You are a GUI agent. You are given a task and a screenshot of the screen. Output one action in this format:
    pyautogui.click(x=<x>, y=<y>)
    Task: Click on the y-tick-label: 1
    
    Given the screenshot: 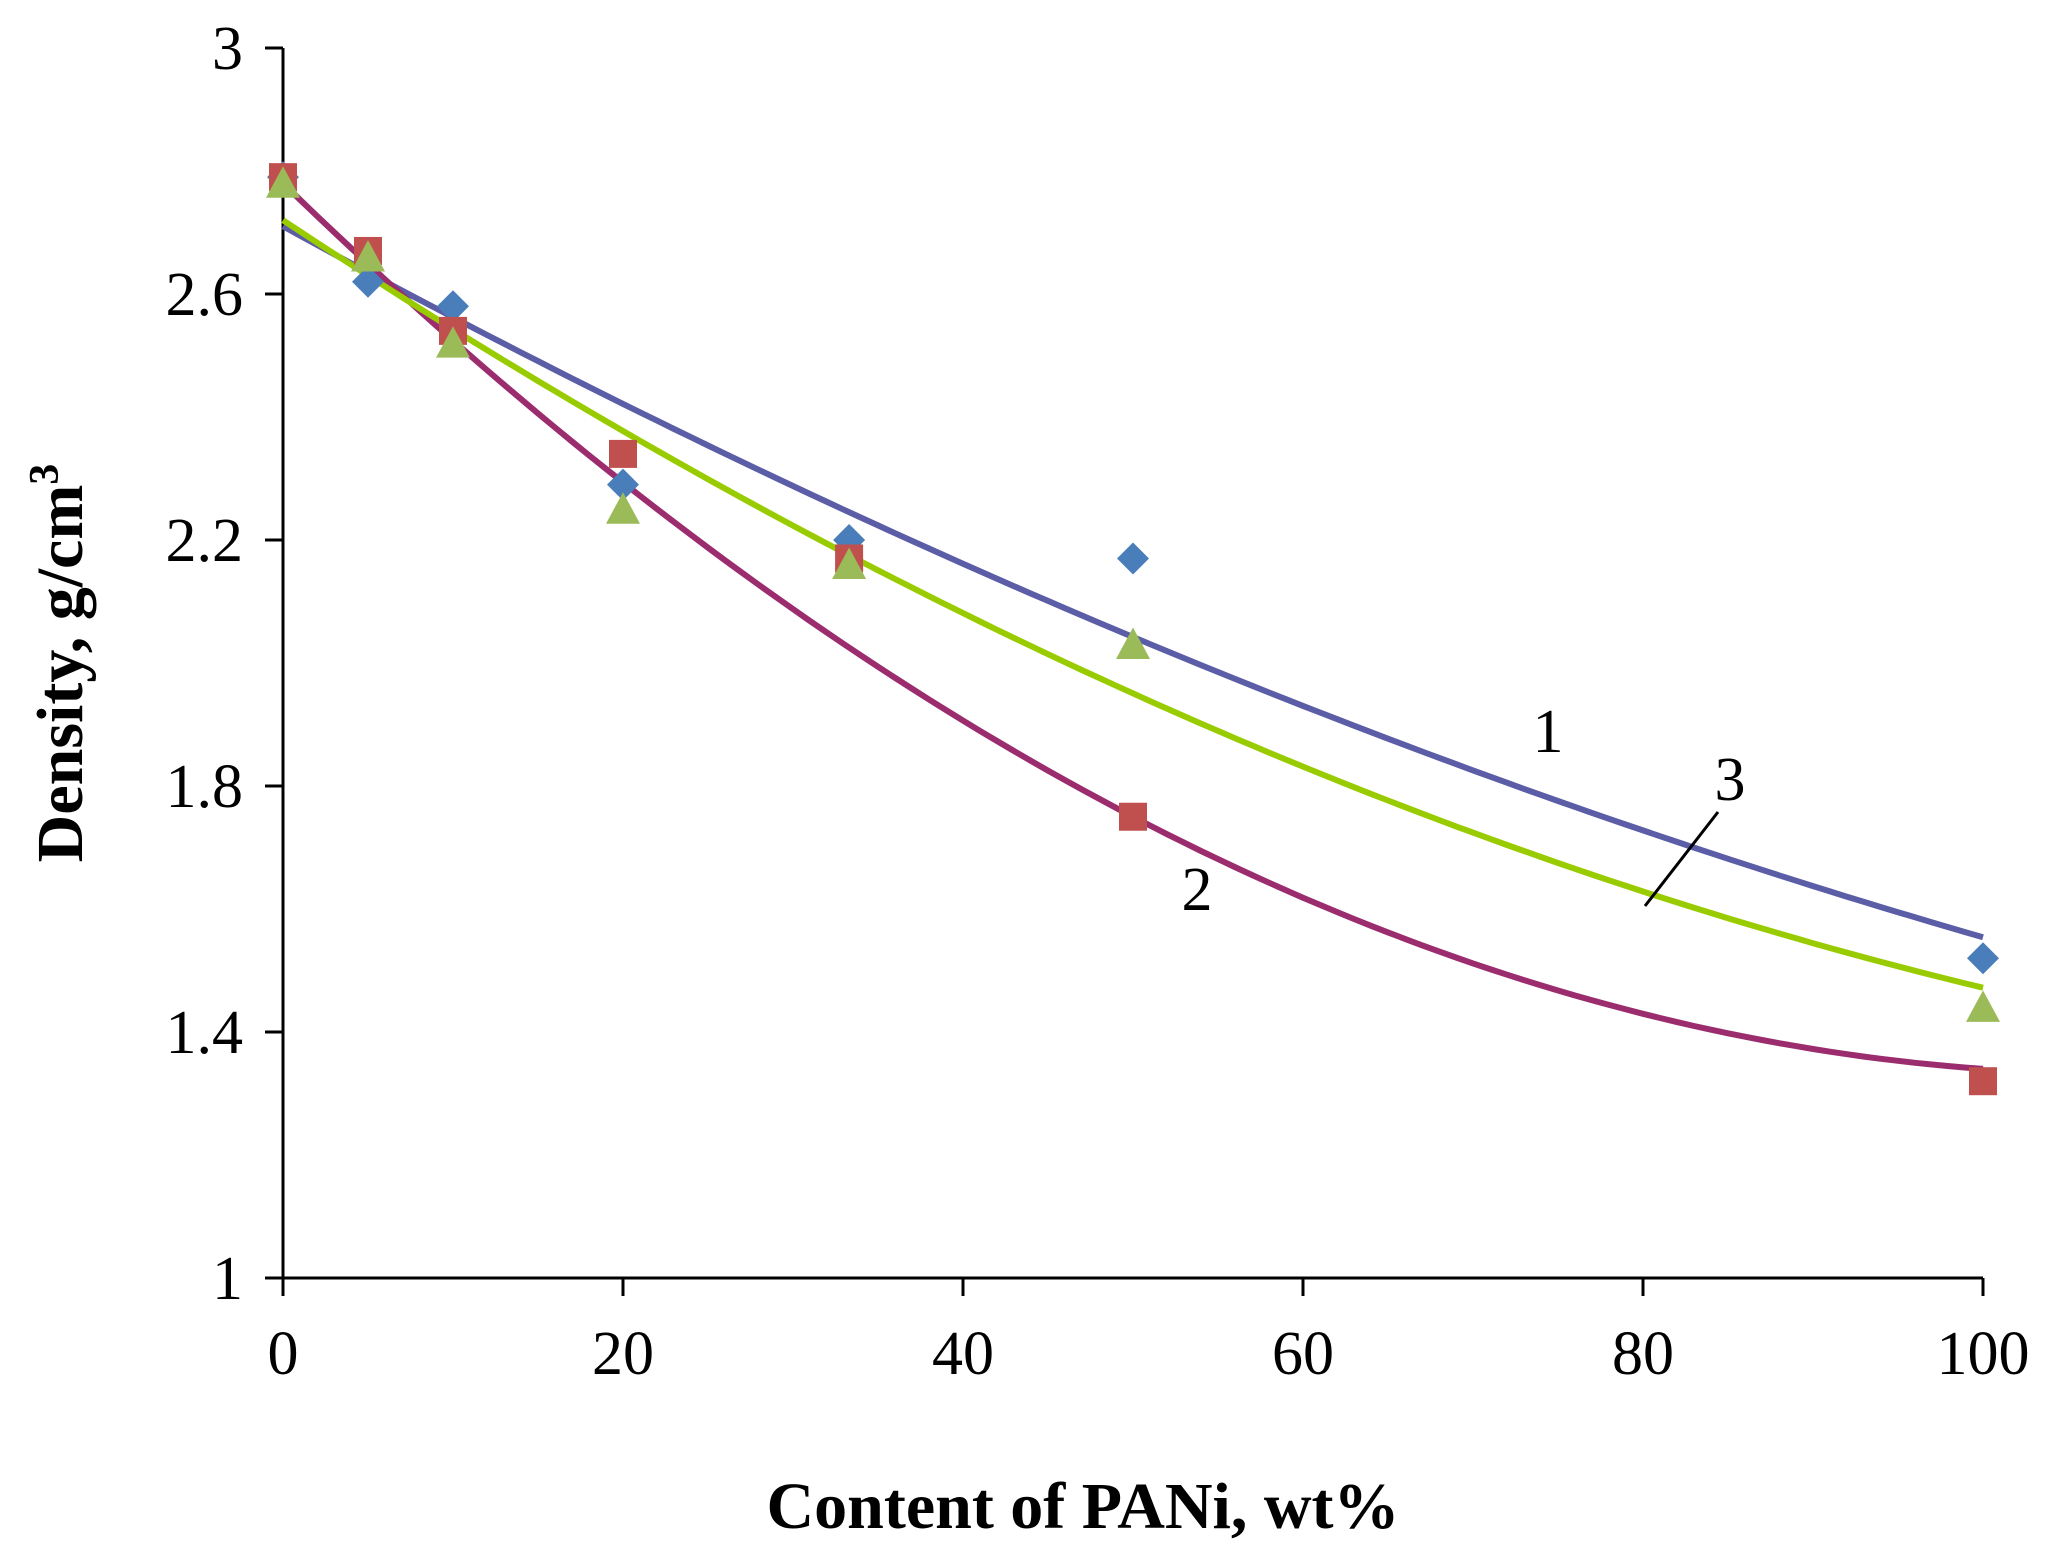 What is the action you would take?
    pyautogui.click(x=227, y=1279)
    